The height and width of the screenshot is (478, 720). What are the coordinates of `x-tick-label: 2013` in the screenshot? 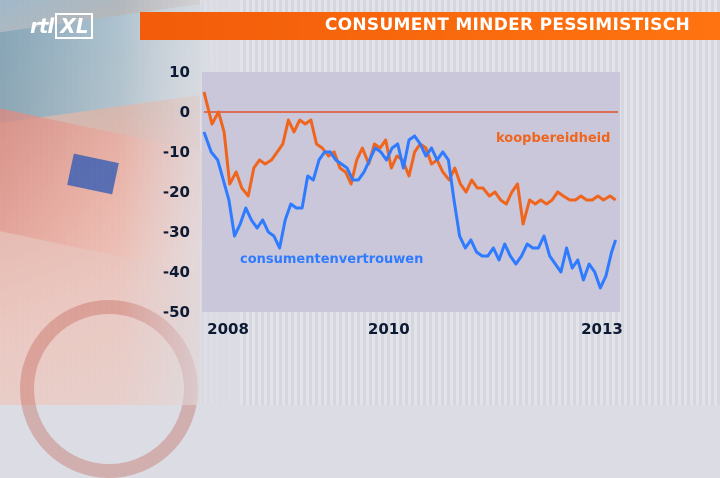 It's located at (602, 329).